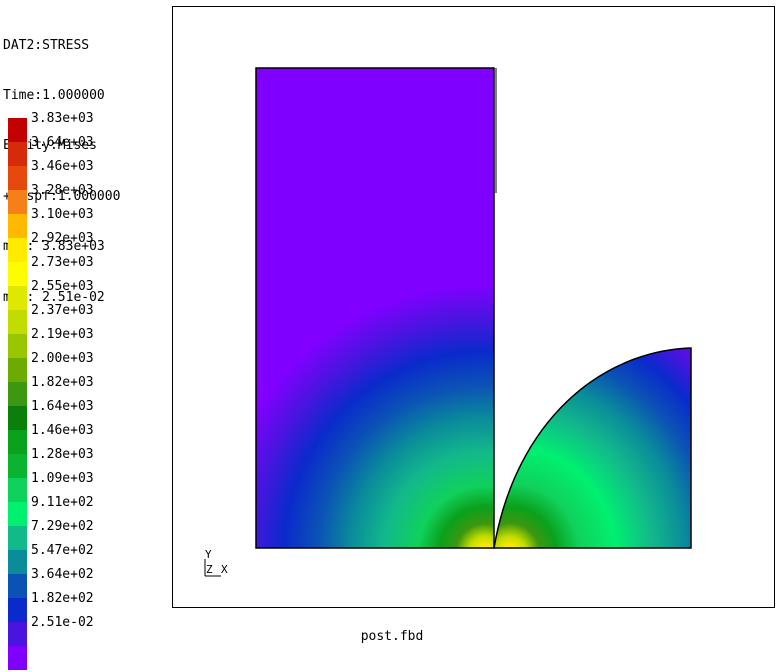 This screenshot has width=784, height=672. What do you see at coordinates (62, 262) in the screenshot?
I see `legend-label: 2.73e+03` at bounding box center [62, 262].